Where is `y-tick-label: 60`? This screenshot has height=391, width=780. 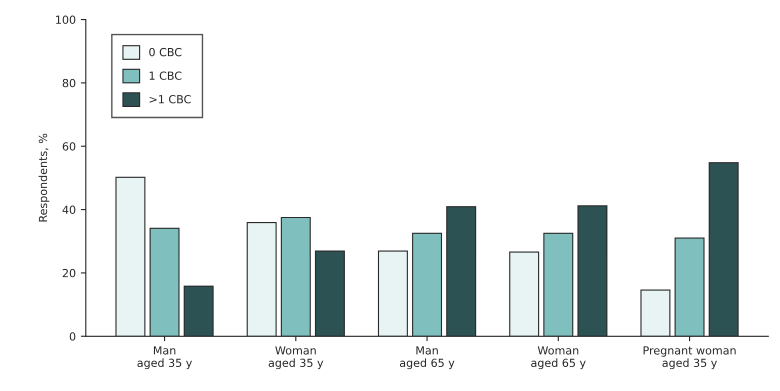
y-tick-label: 60 is located at coordinates (69, 146).